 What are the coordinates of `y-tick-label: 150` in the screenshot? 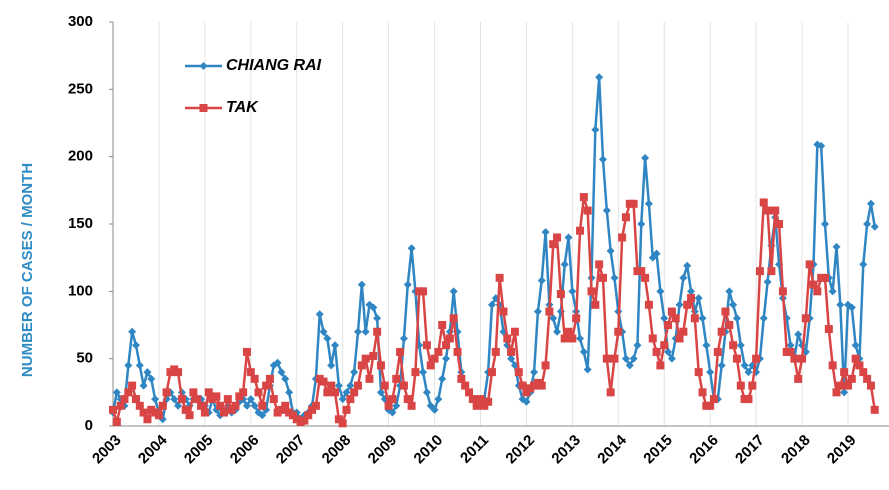 It's located at (80, 223).